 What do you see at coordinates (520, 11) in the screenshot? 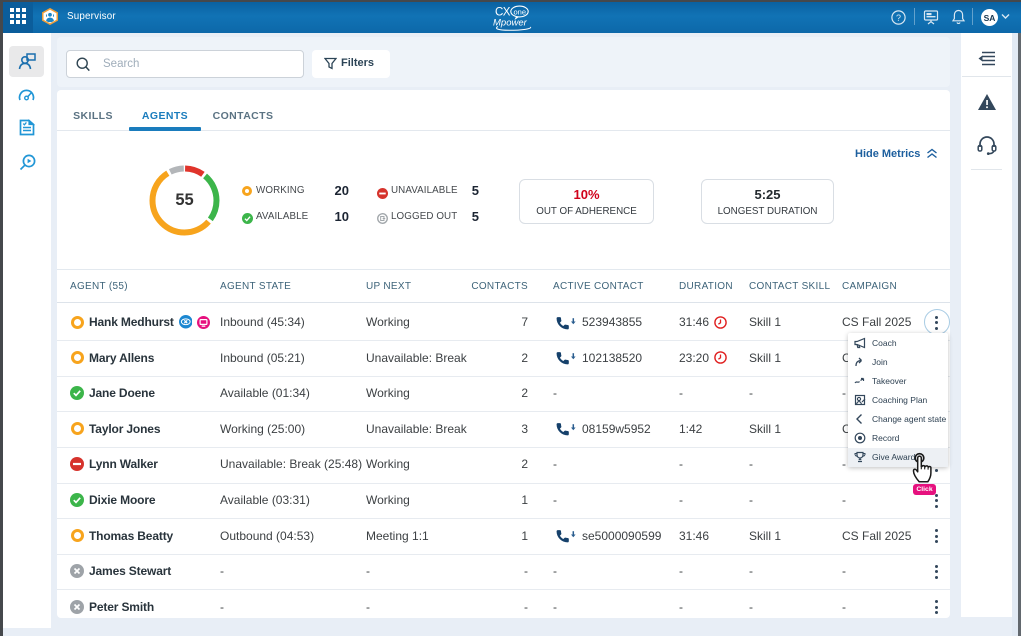
I see `svg-text: one` at bounding box center [520, 11].